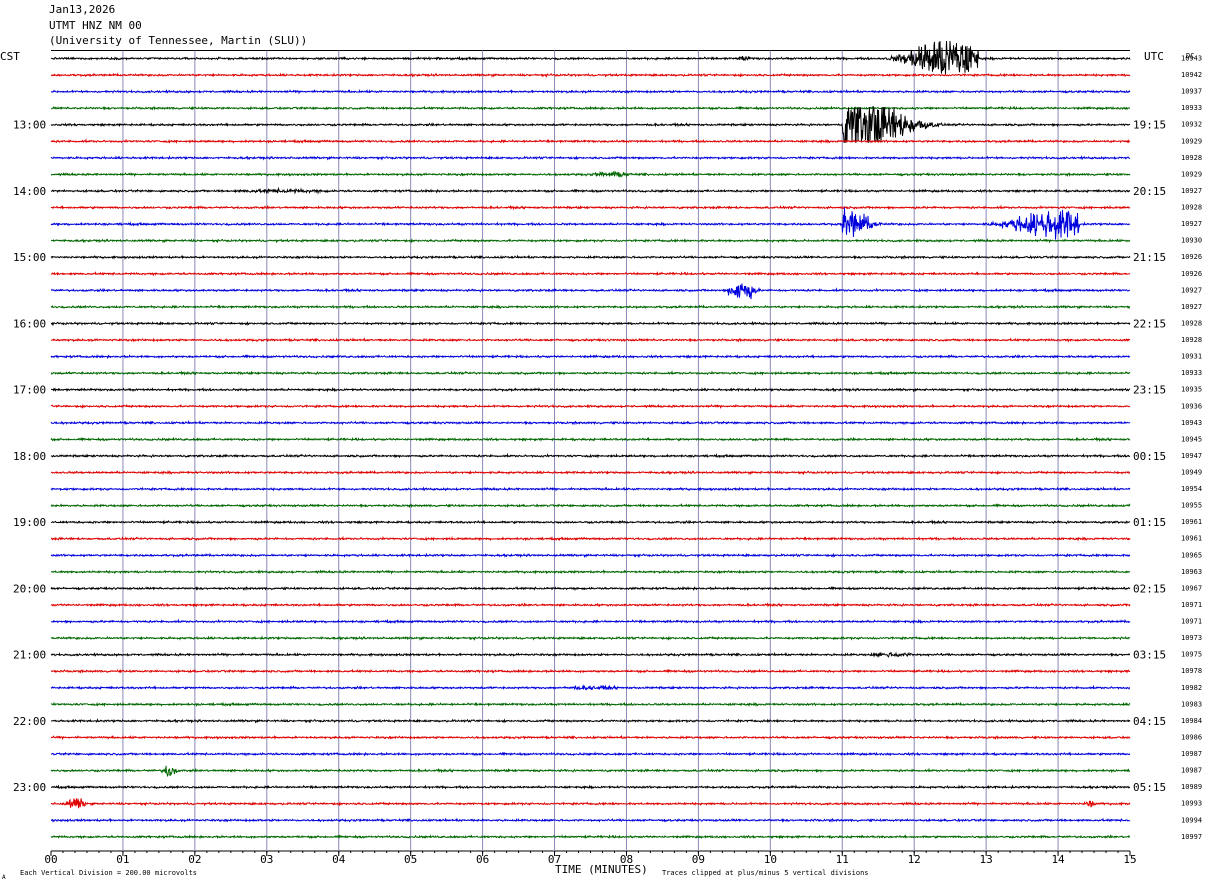 This screenshot has width=1210, height=886. What do you see at coordinates (1191, 638) in the screenshot?
I see `dc-value-label: 10973` at bounding box center [1191, 638].